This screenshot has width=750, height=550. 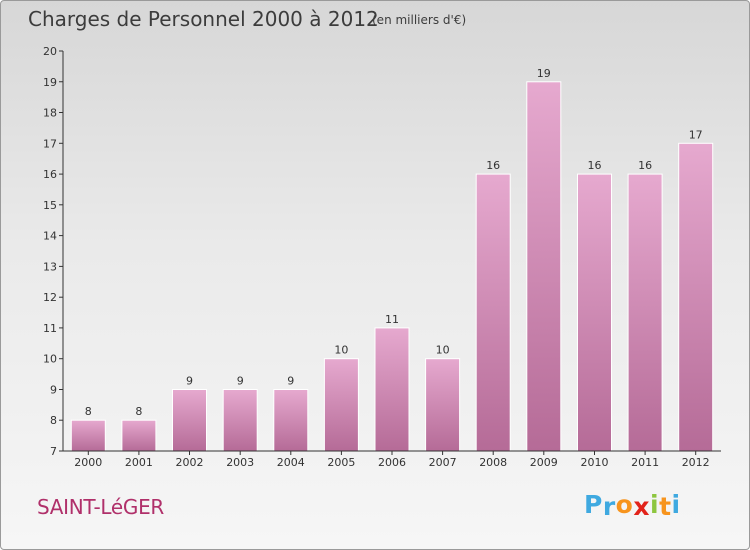 What do you see at coordinates (609, 506) in the screenshot?
I see `logo-letter: r` at bounding box center [609, 506].